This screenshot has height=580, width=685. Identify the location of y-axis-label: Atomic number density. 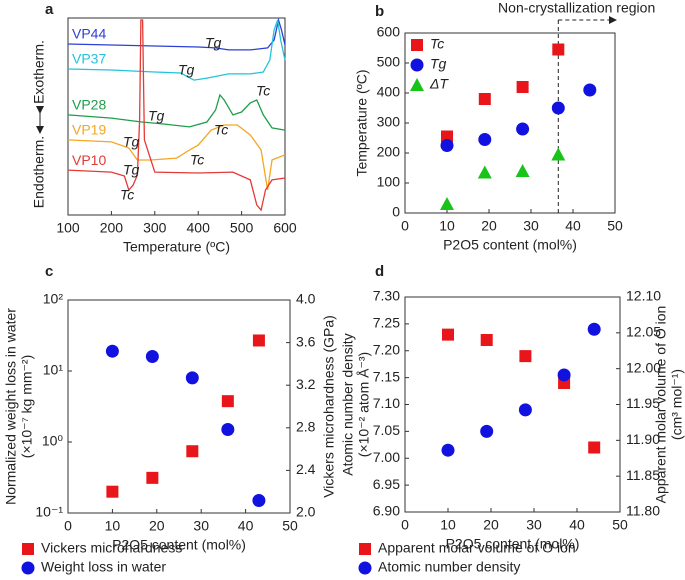
(348, 404).